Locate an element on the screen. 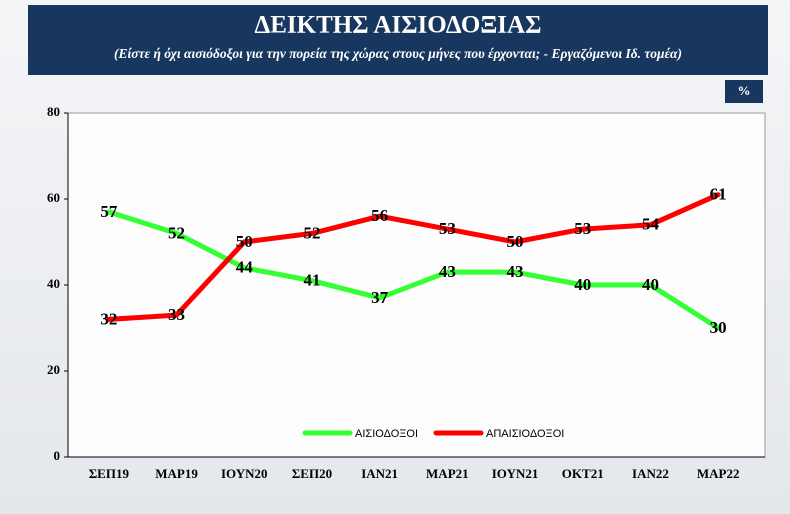 Image resolution: width=790 pixels, height=514 pixels. y-tick-label: 0 is located at coordinates (57, 455).